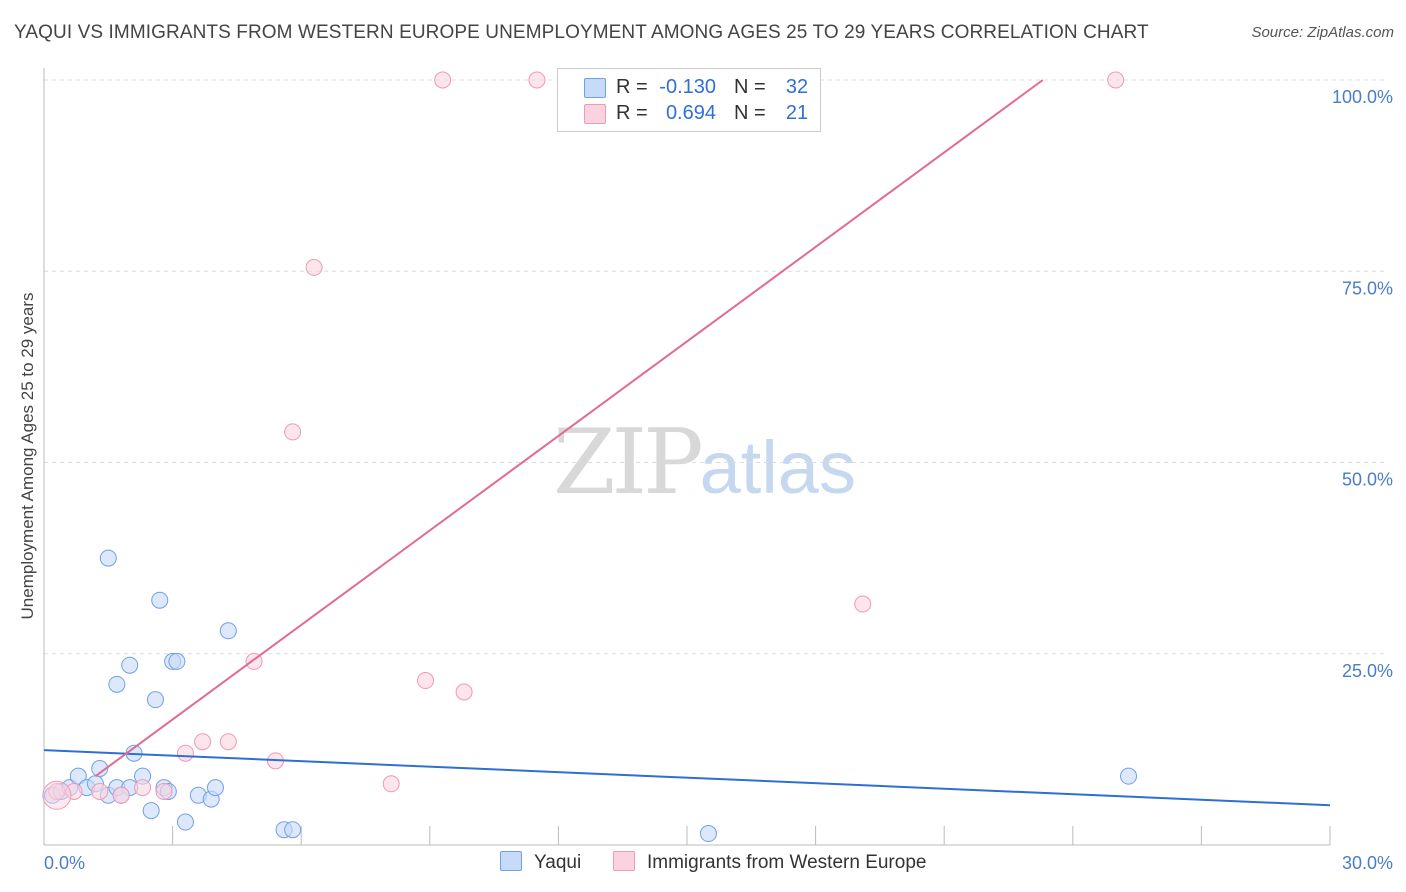 The width and height of the screenshot is (1406, 892). Describe the element at coordinates (797, 87) in the screenshot. I see `legend-n-value: 32` at that location.